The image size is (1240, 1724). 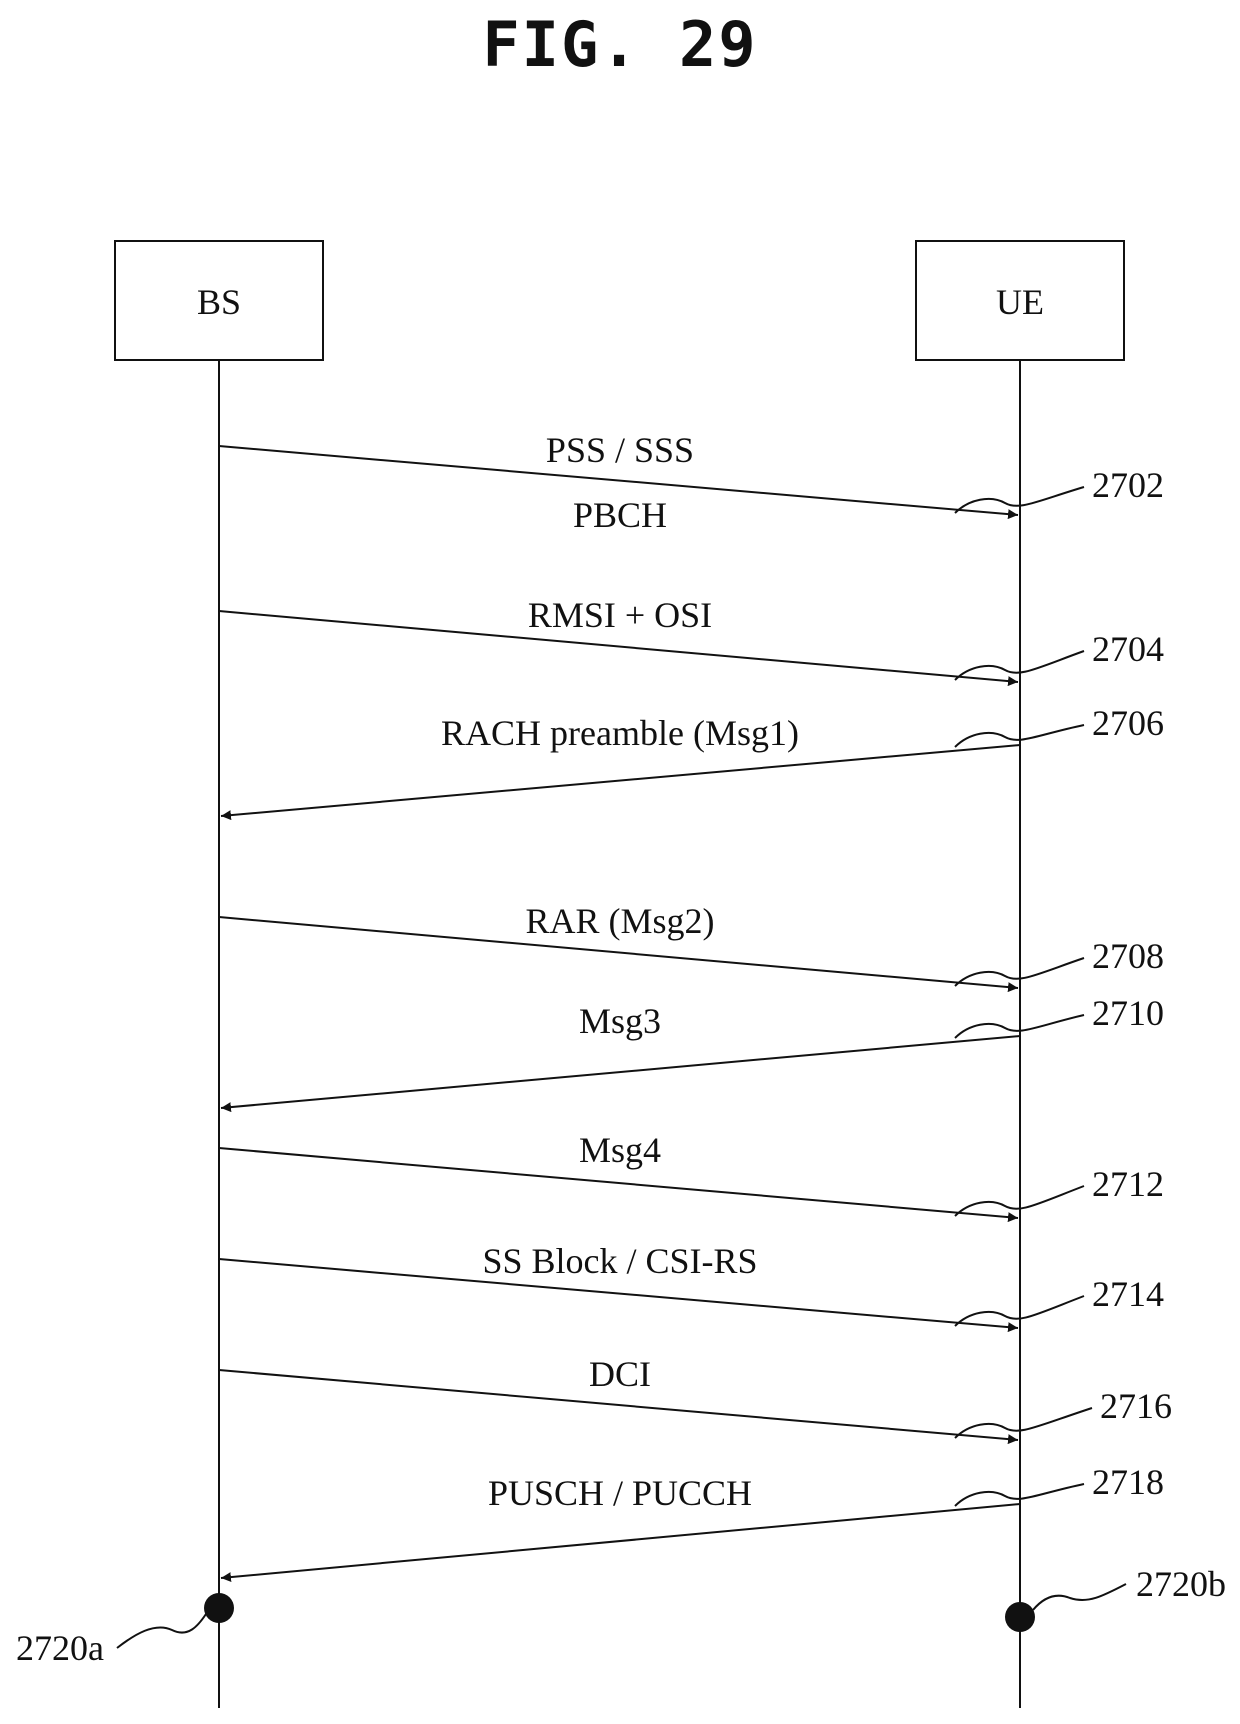 I want to click on ref-rmsi-osi: 2704, so click(x=1128, y=649).